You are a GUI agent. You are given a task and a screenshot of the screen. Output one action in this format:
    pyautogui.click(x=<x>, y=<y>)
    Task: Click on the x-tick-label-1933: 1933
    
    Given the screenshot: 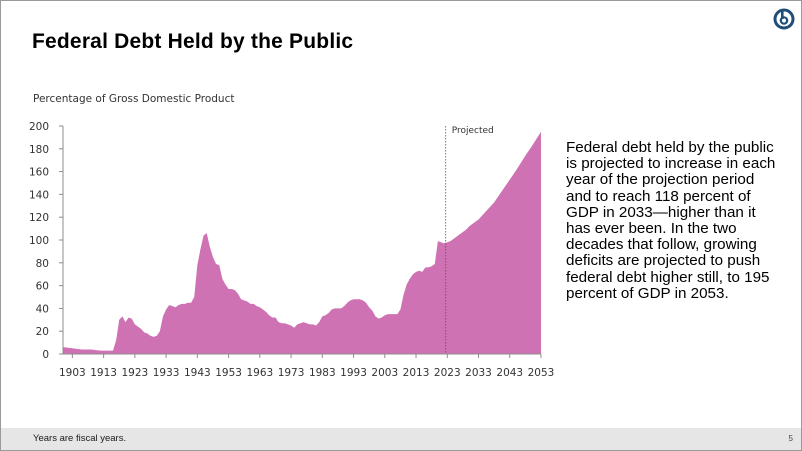 What is the action you would take?
    pyautogui.click(x=166, y=373)
    